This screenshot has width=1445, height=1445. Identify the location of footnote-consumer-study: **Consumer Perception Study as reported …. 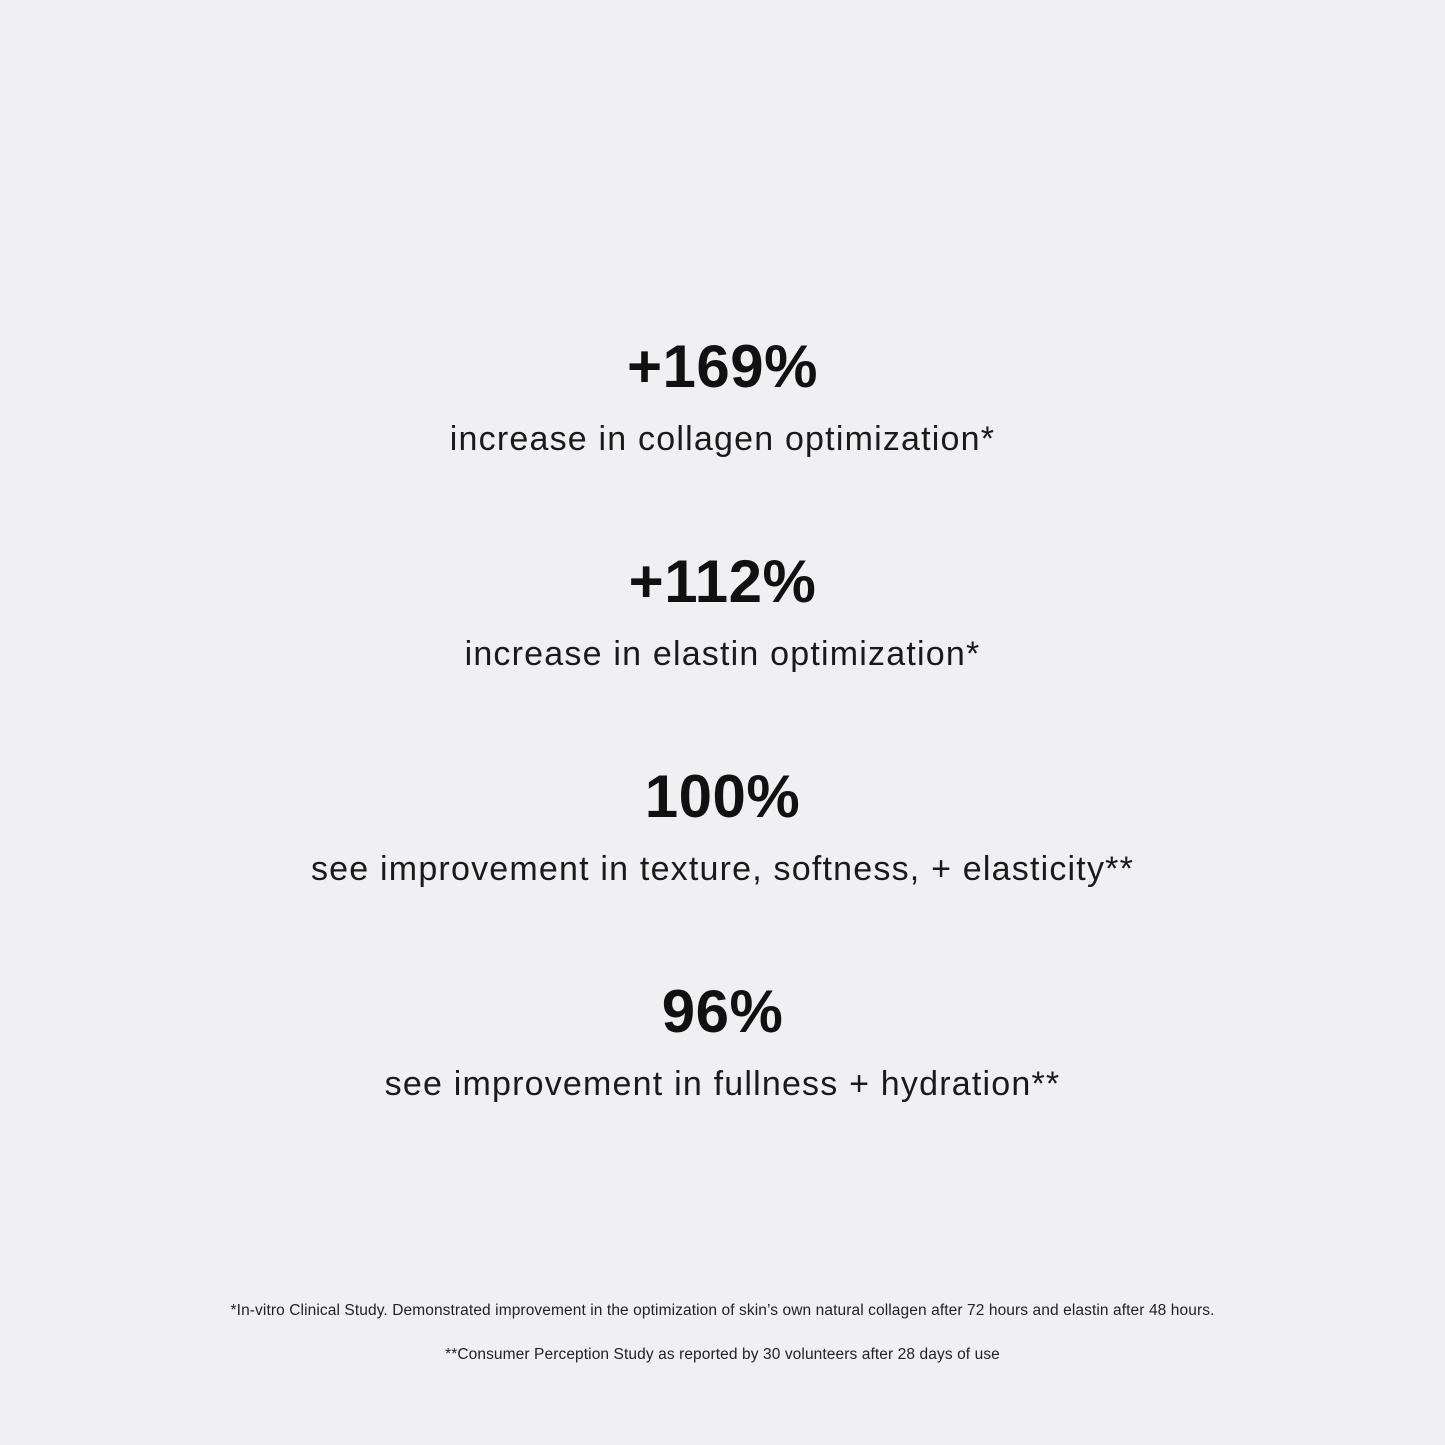
(722, 1354).